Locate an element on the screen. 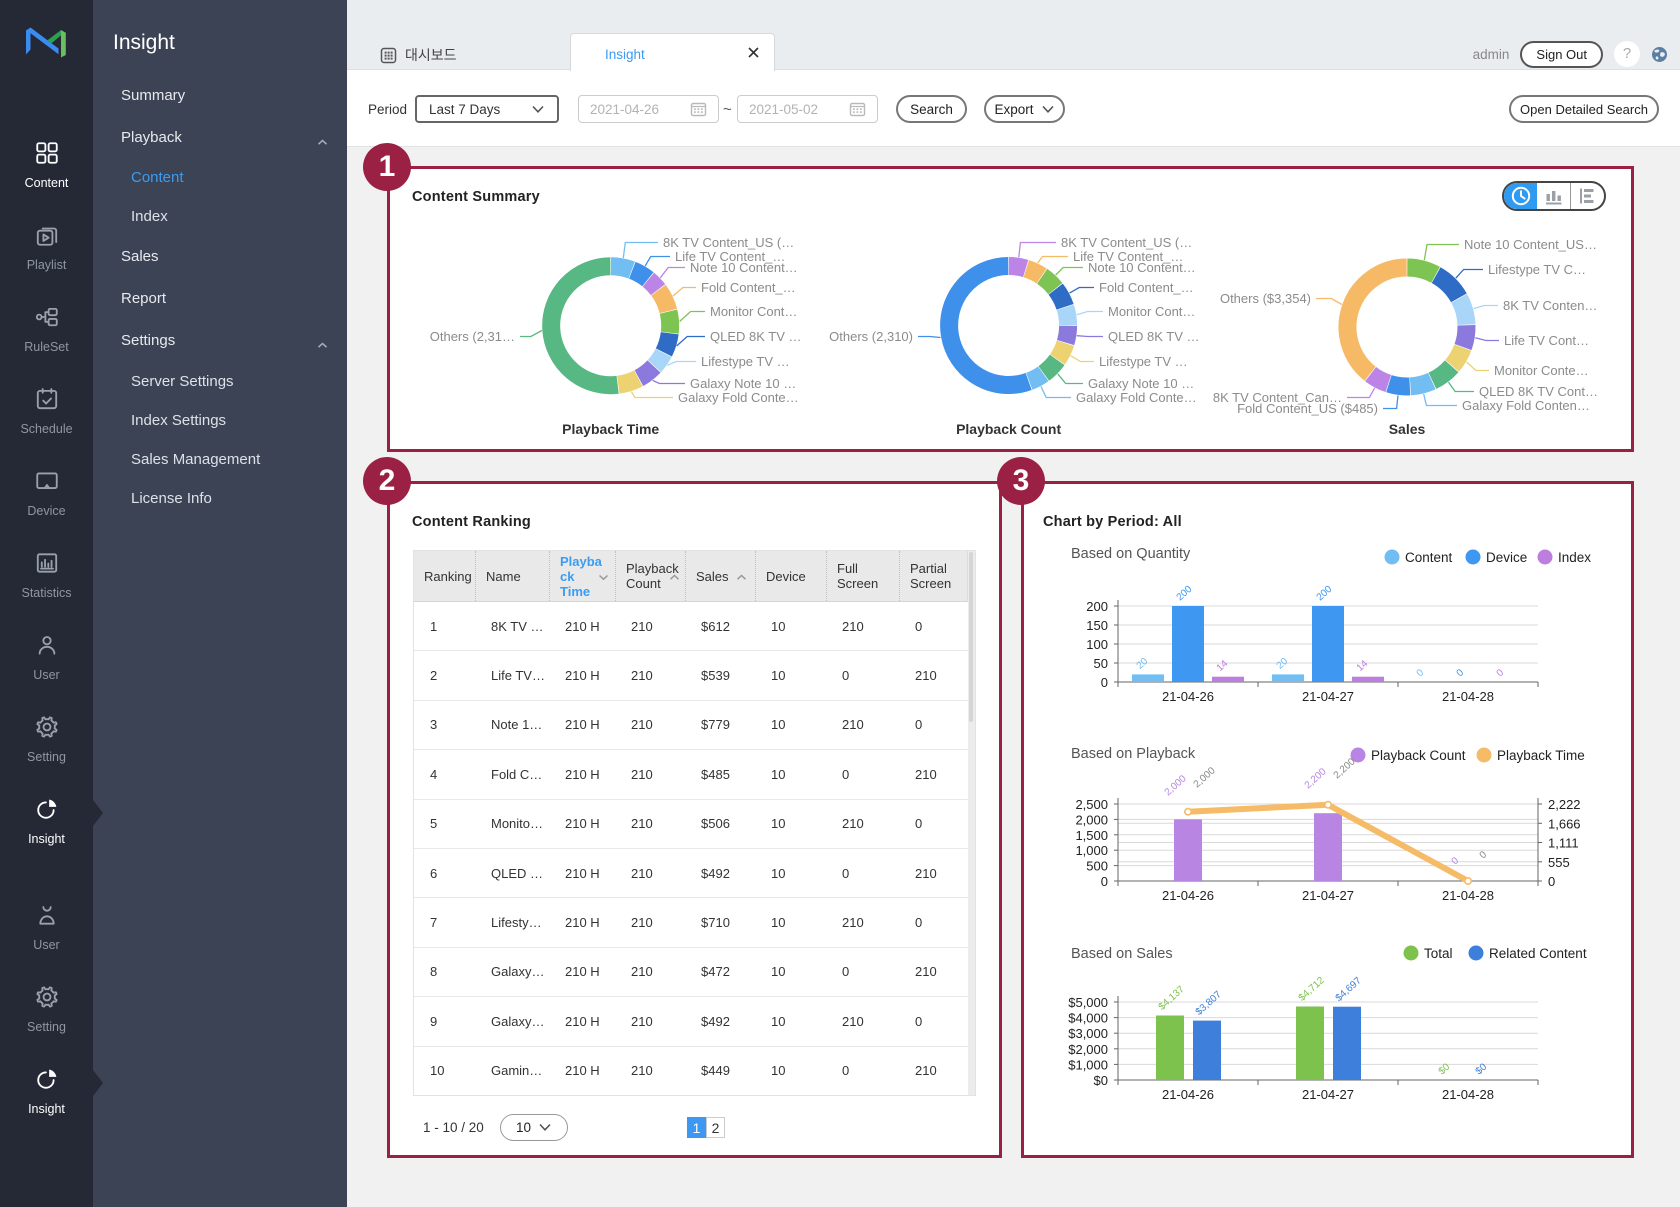 The image size is (1680, 1207). svg-text: $5,000 is located at coordinates (1088, 1002).